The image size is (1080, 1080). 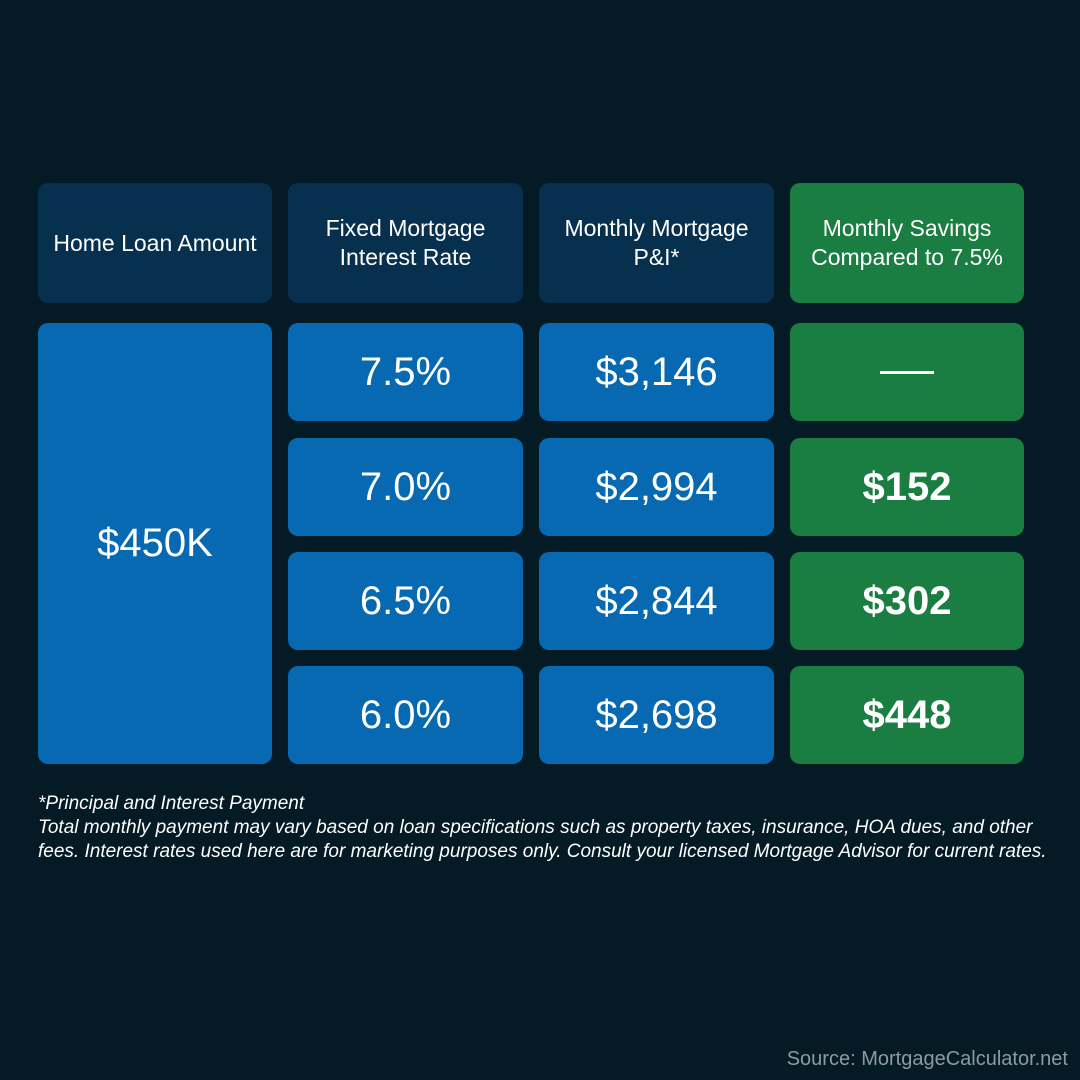 I want to click on header-interest-rate: Fixed Mortgage Interest Rate, so click(x=405, y=243).